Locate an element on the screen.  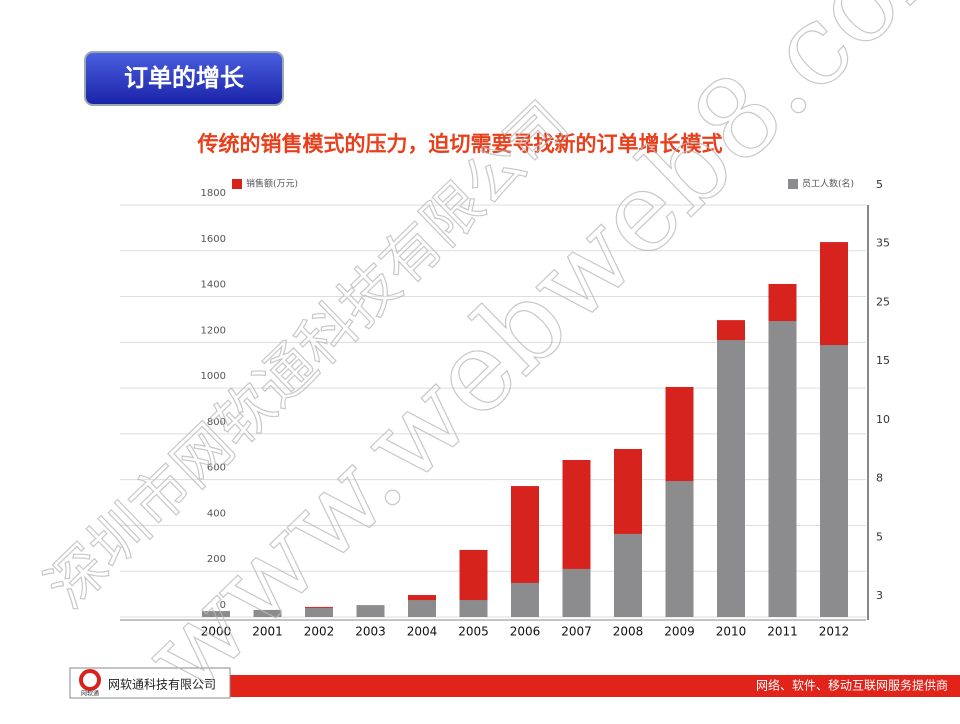
slide-title: 订单的增长 is located at coordinates (184, 78).